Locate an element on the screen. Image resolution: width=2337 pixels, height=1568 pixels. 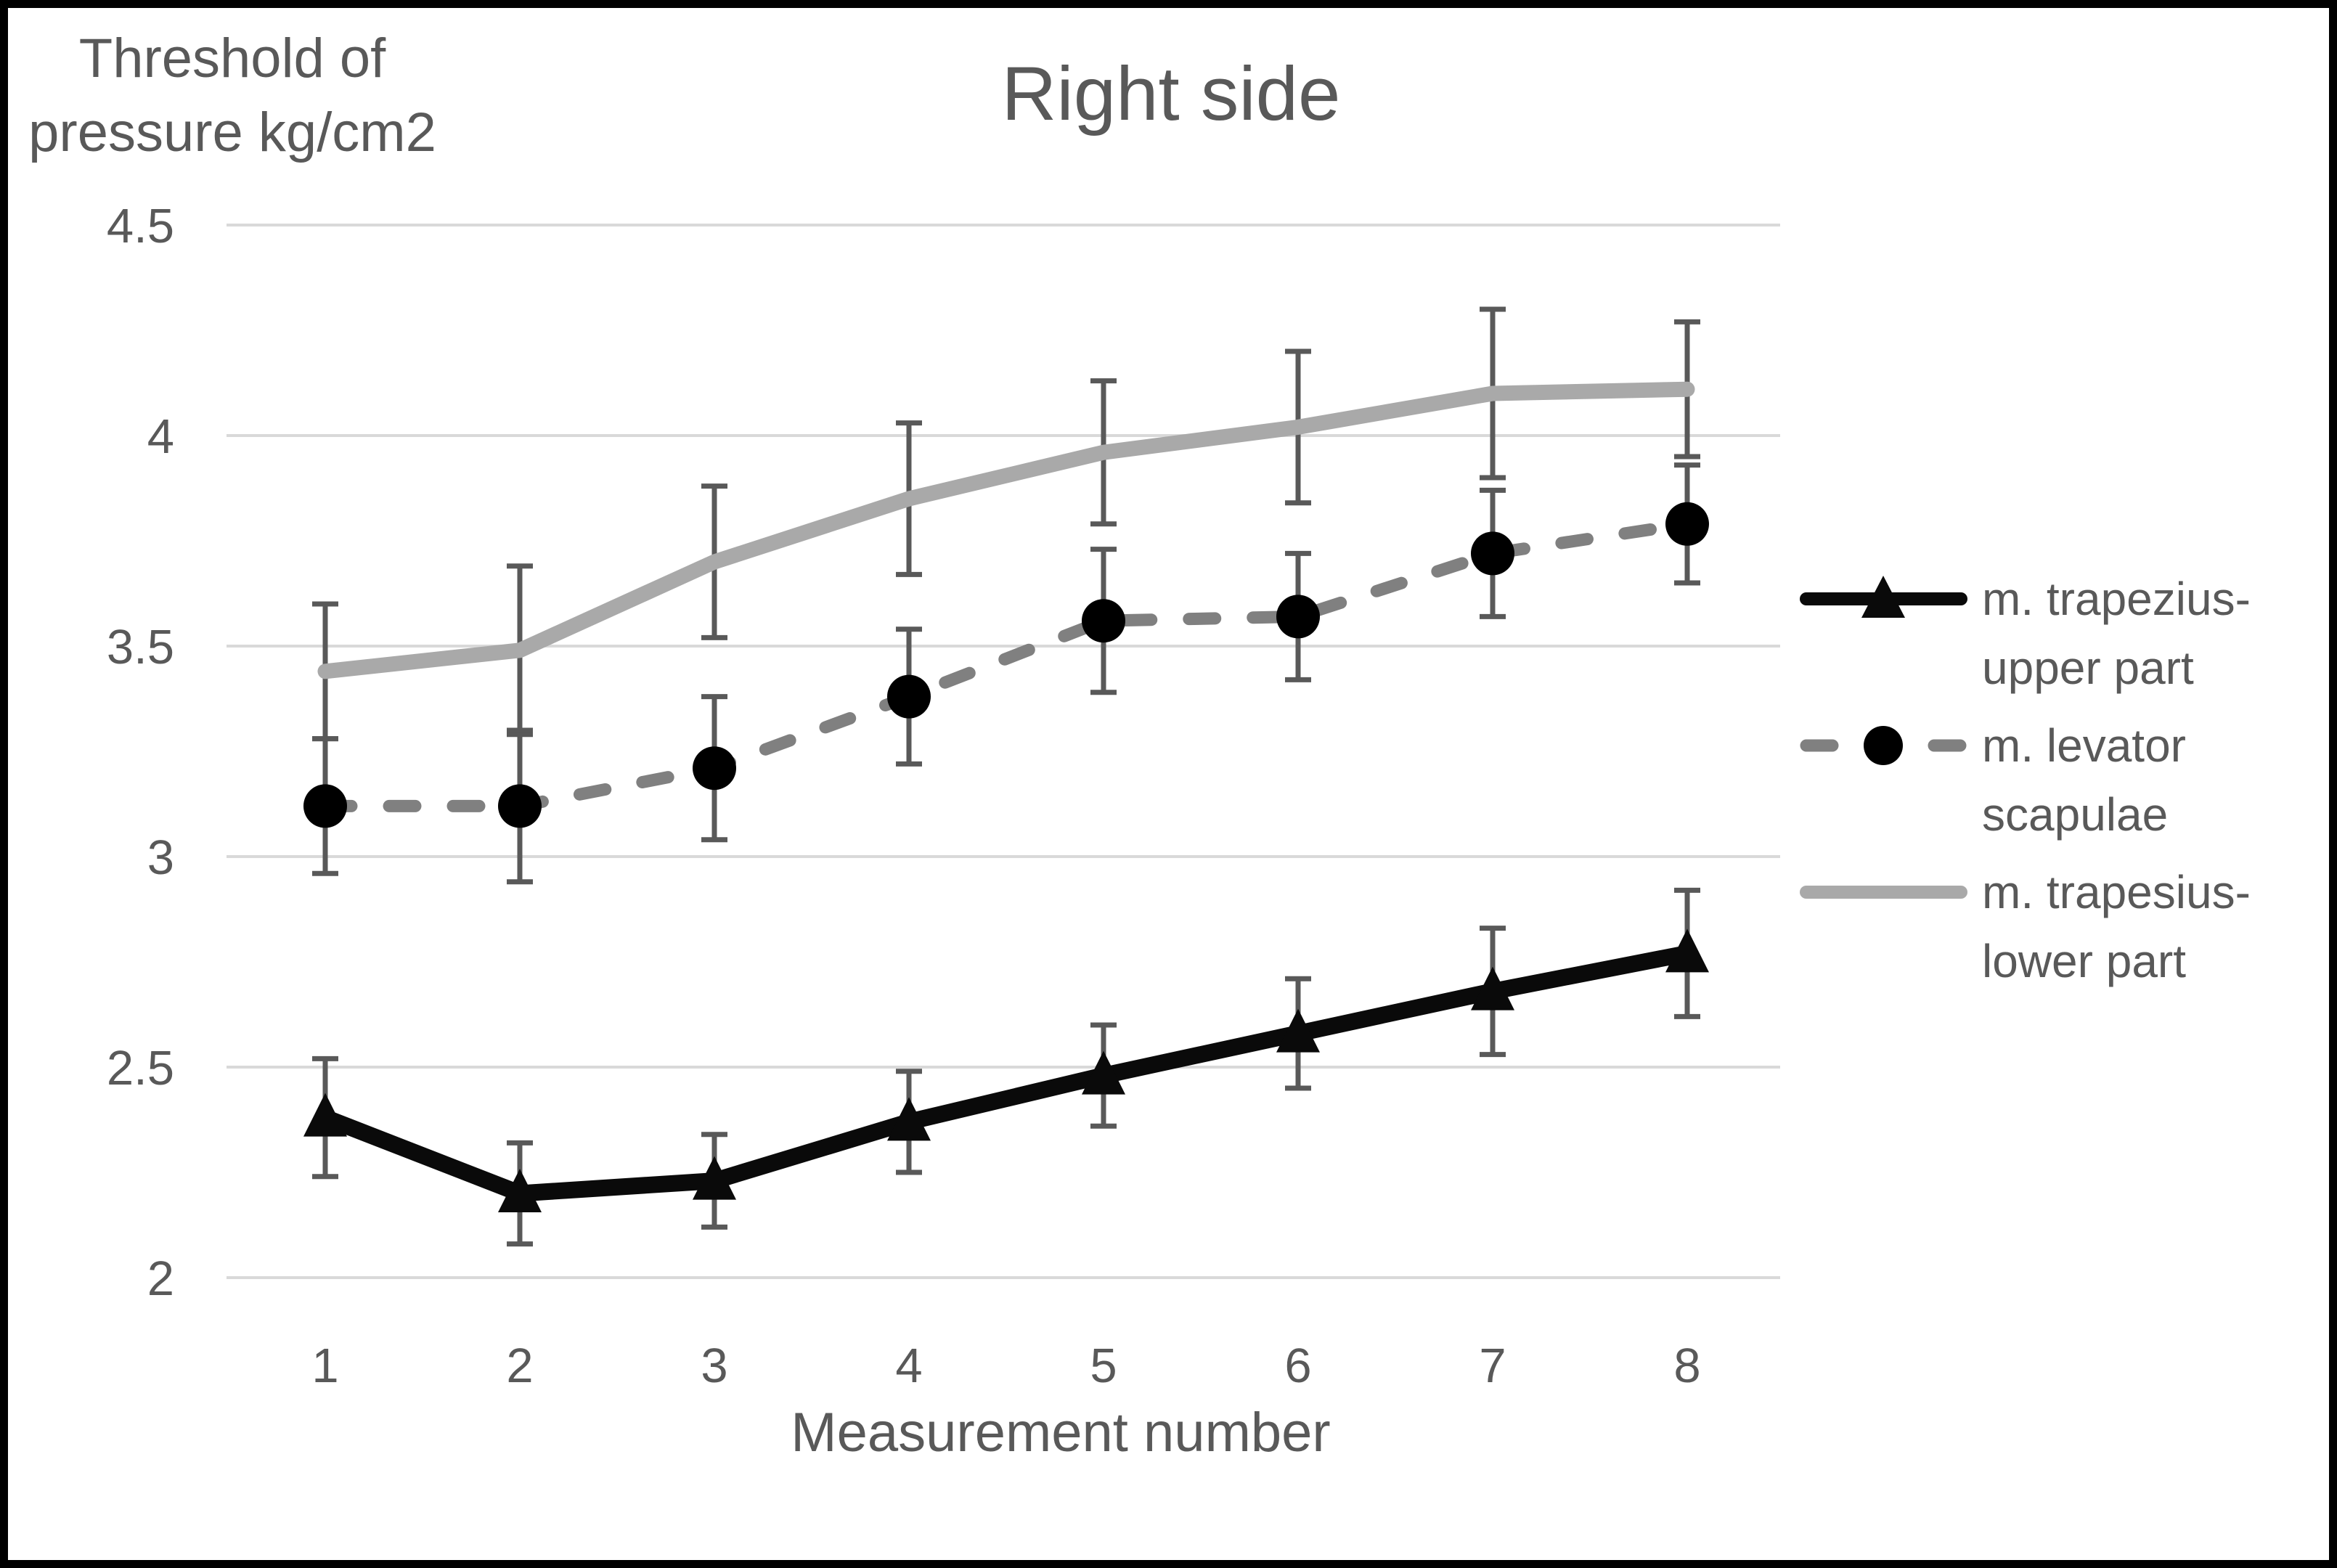
y-tick-label: 3.5 is located at coordinates (140, 647).